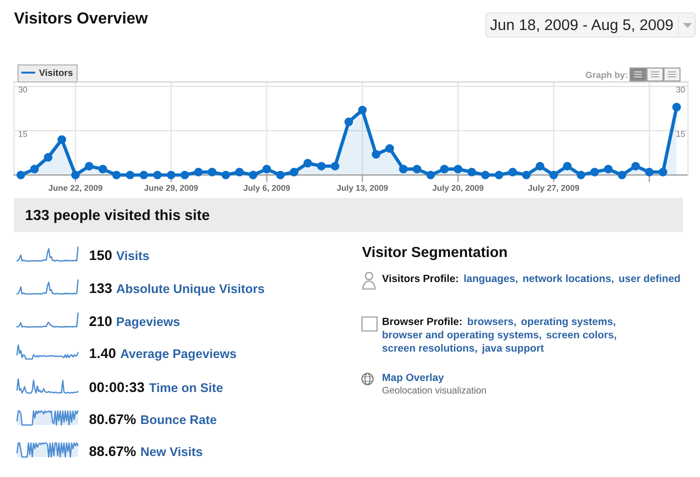 The height and width of the screenshot is (477, 700). I want to click on text: Bounce Rate, so click(178, 419).